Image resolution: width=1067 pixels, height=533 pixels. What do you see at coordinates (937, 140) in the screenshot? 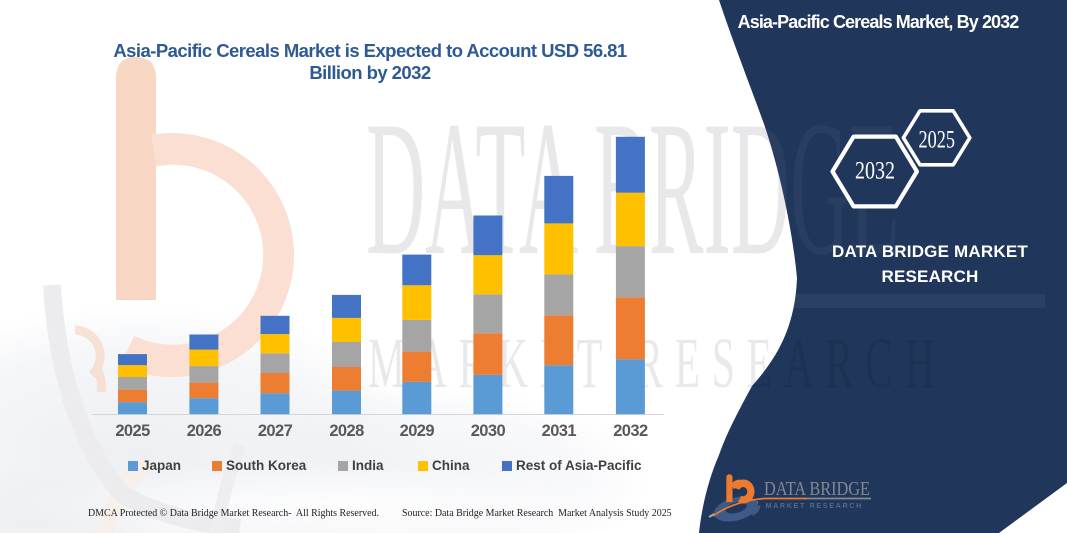
I see `svg-text: 2025` at bounding box center [937, 140].